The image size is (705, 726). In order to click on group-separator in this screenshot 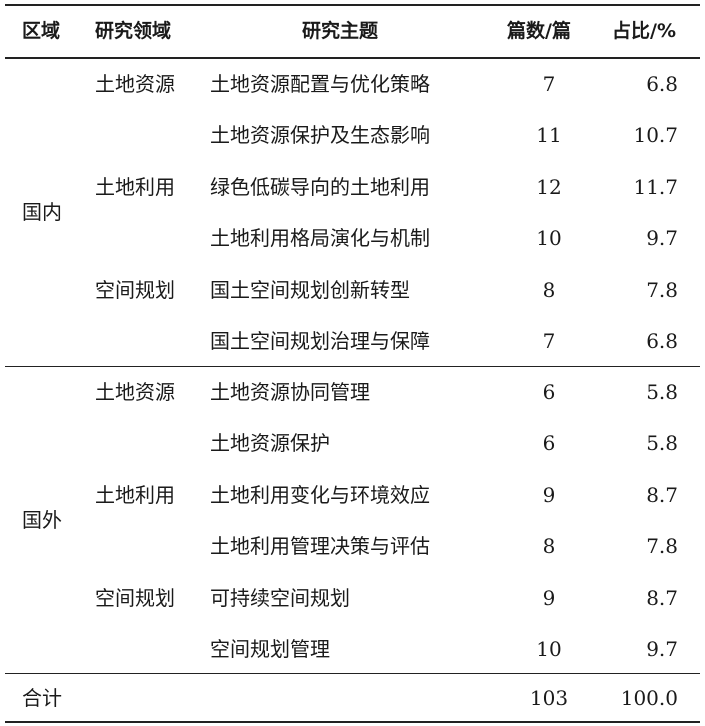, I will do `click(352, 366)`.